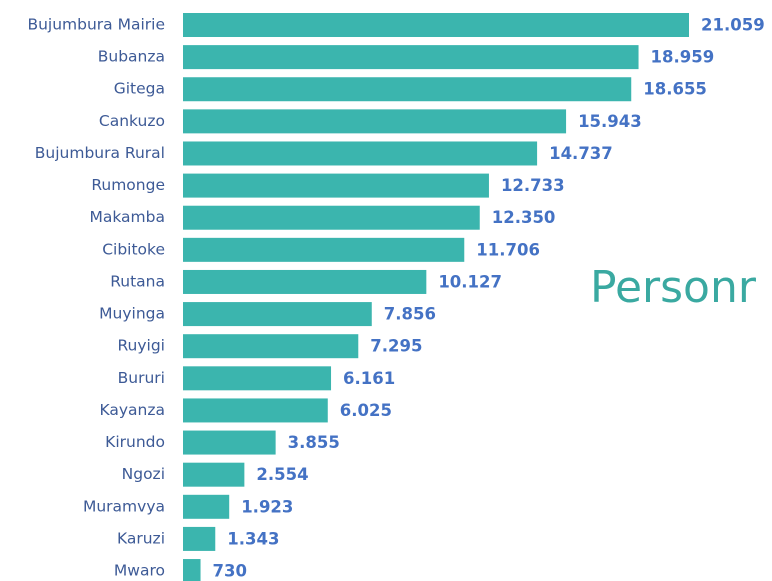  Describe the element at coordinates (135, 442) in the screenshot. I see `category-label: Kirundo` at that location.